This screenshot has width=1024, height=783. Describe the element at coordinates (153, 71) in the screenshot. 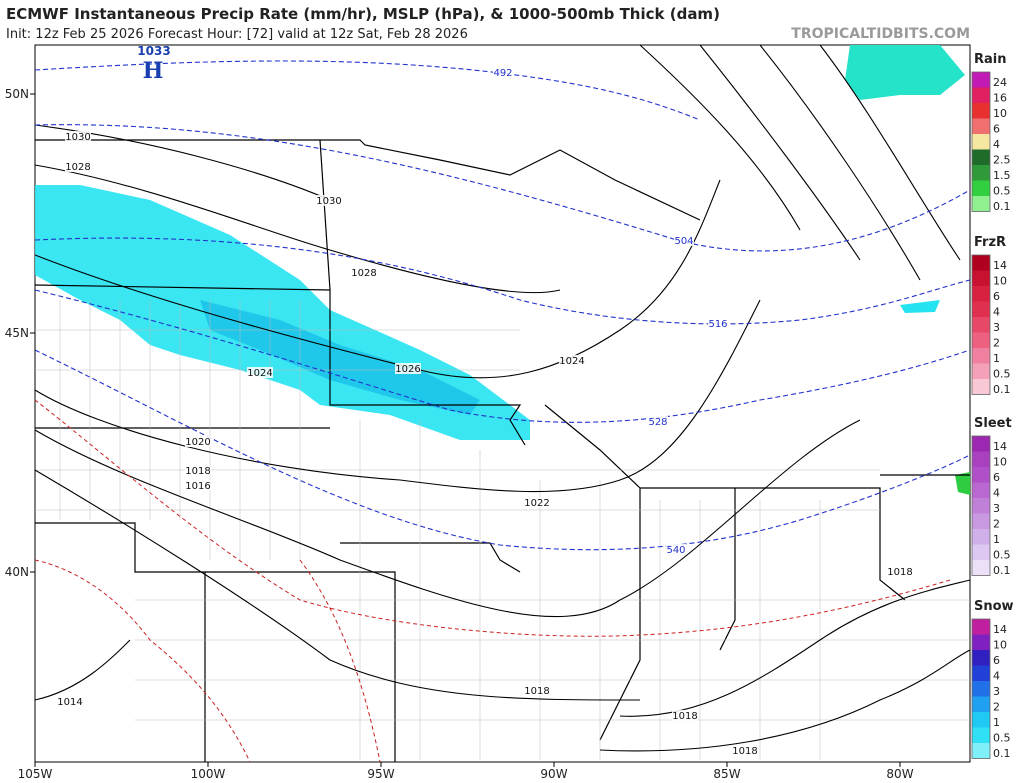

I see `high-label: H` at that location.